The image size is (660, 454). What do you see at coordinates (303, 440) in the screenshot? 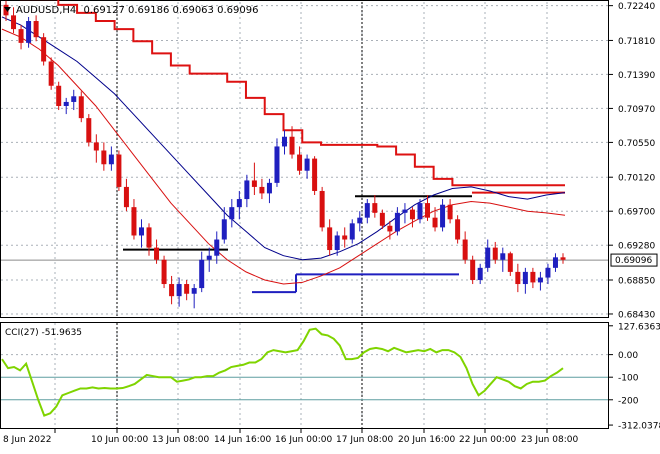
I see `time-label: 16 Jun 00:00` at bounding box center [303, 440].